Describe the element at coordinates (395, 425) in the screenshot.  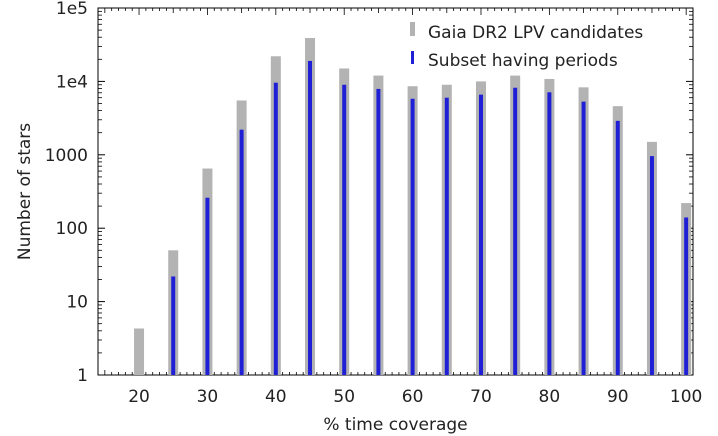
I see `x-axis-title: % time coverage` at that location.